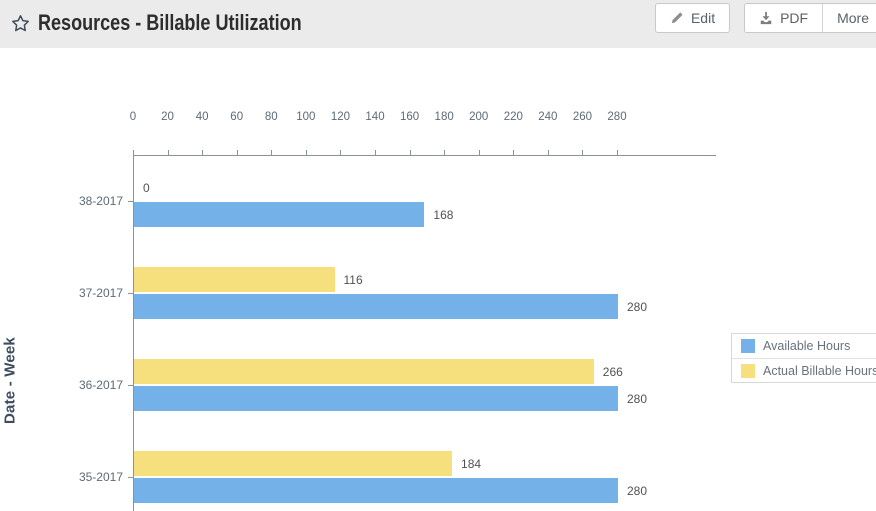  I want to click on category-label: 37-2017, so click(100, 293).